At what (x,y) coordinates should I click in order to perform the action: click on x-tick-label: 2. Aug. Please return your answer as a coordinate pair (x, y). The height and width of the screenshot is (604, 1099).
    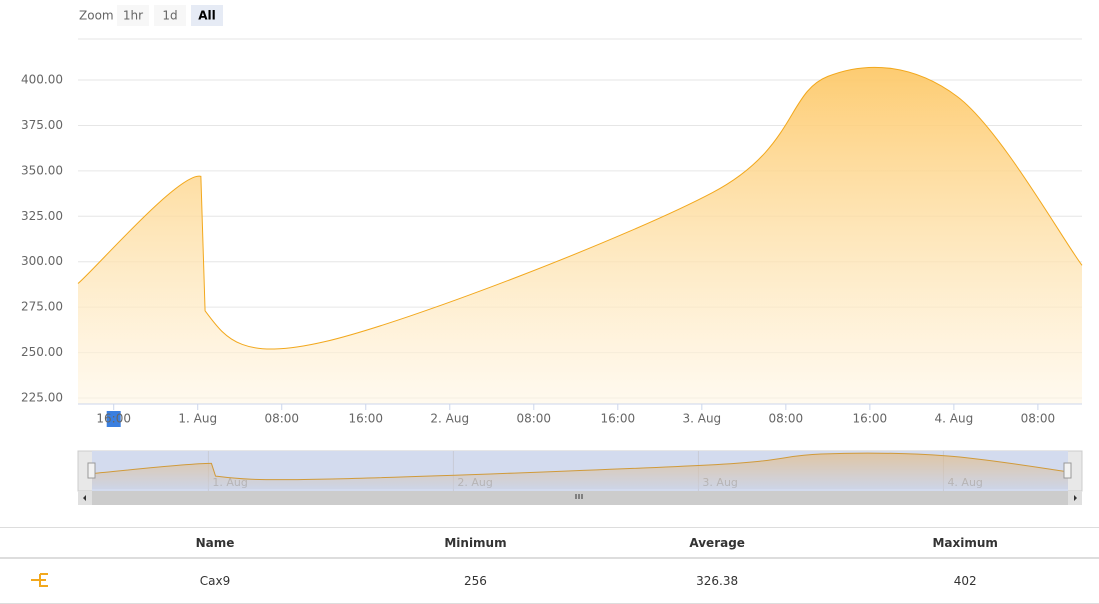
    Looking at the image, I should click on (449, 419).